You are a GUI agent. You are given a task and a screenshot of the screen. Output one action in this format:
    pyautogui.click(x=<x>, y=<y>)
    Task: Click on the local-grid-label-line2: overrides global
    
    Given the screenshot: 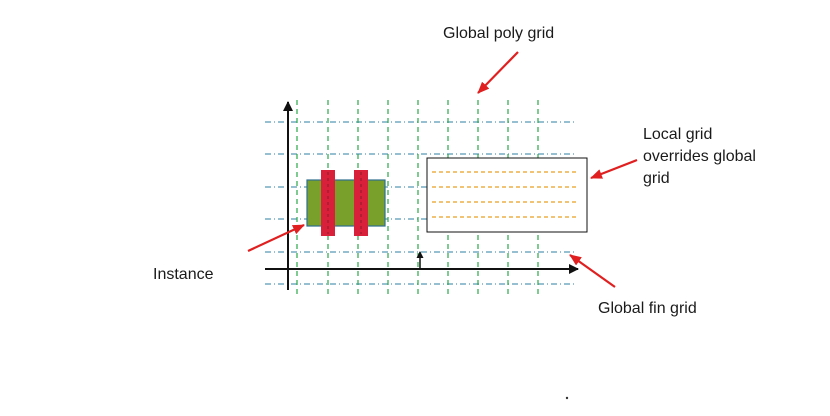 What is the action you would take?
    pyautogui.click(x=699, y=156)
    